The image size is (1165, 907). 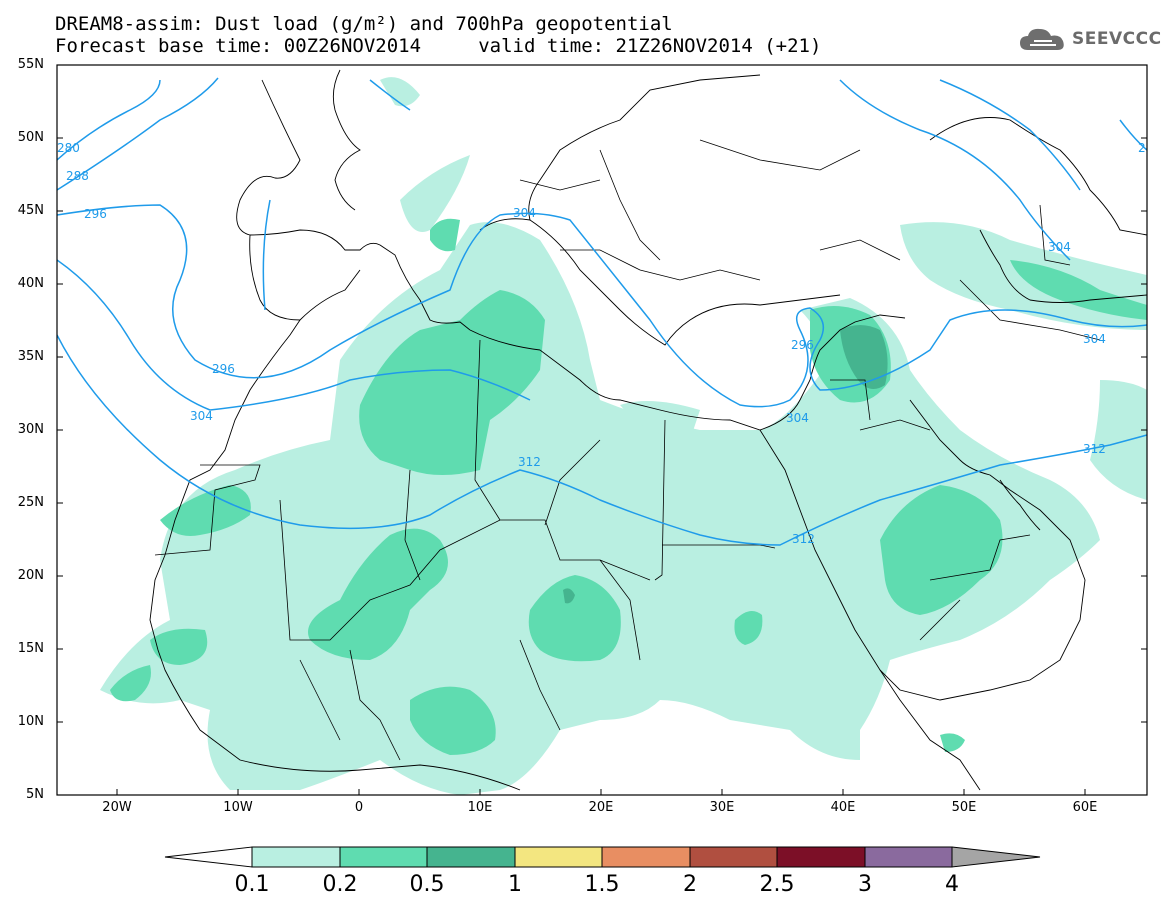 I want to click on seevccc-logo: SEEVCCC, so click(x=1090, y=39).